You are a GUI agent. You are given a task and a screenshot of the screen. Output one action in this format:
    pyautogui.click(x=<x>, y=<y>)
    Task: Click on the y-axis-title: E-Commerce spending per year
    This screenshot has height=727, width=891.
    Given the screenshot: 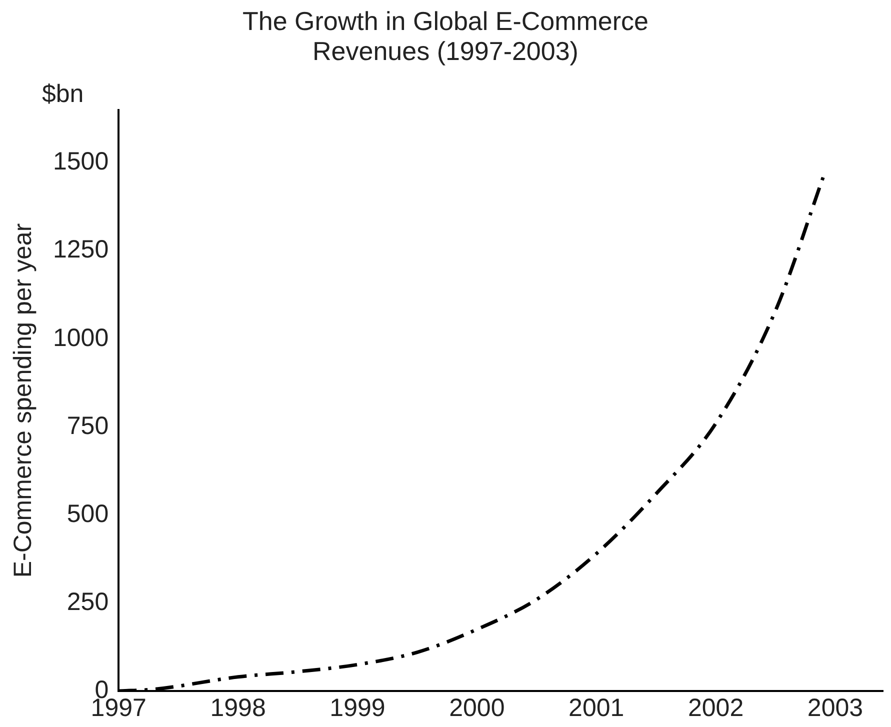 What is the action you would take?
    pyautogui.click(x=22, y=400)
    